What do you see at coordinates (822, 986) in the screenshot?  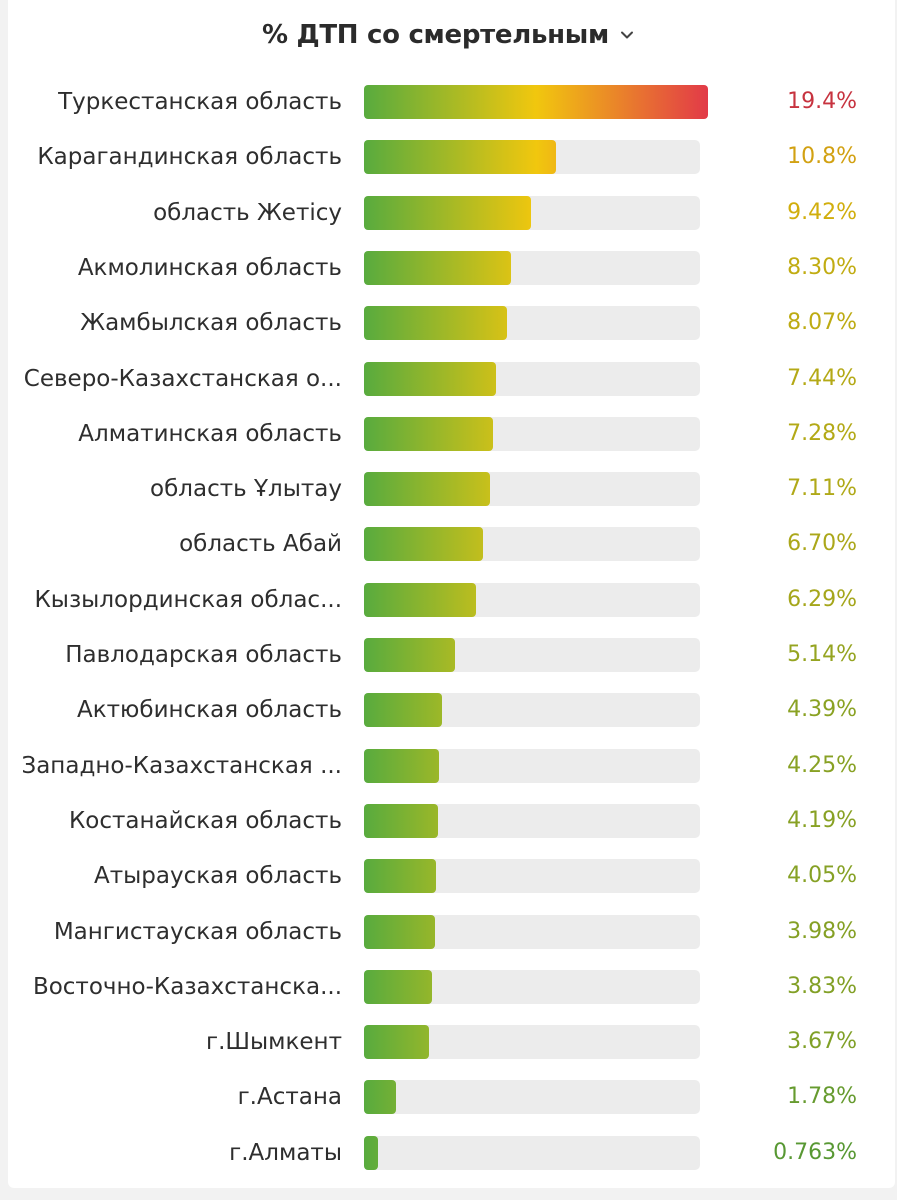 I see `value-label: 3.83%` at bounding box center [822, 986].